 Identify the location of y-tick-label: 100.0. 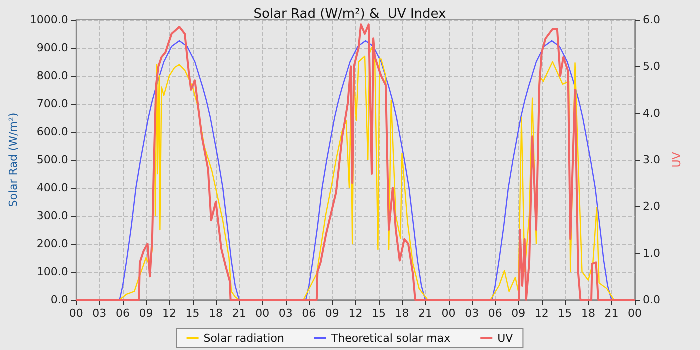
(52, 272).